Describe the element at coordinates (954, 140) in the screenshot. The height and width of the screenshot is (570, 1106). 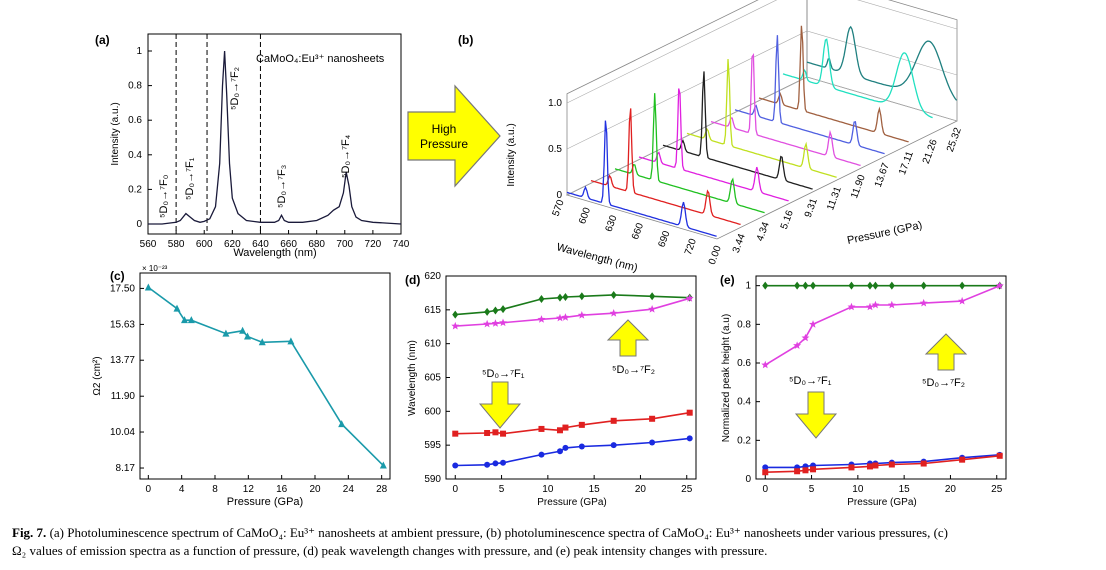
I see `panel-b-pressure-tick: 25.32` at that location.